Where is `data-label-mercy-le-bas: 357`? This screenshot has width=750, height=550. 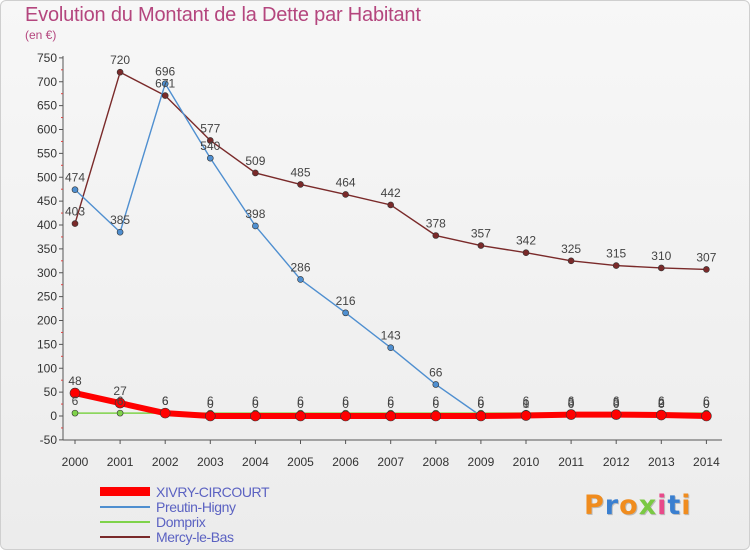 data-label-mercy-le-bas: 357 is located at coordinates (481, 234).